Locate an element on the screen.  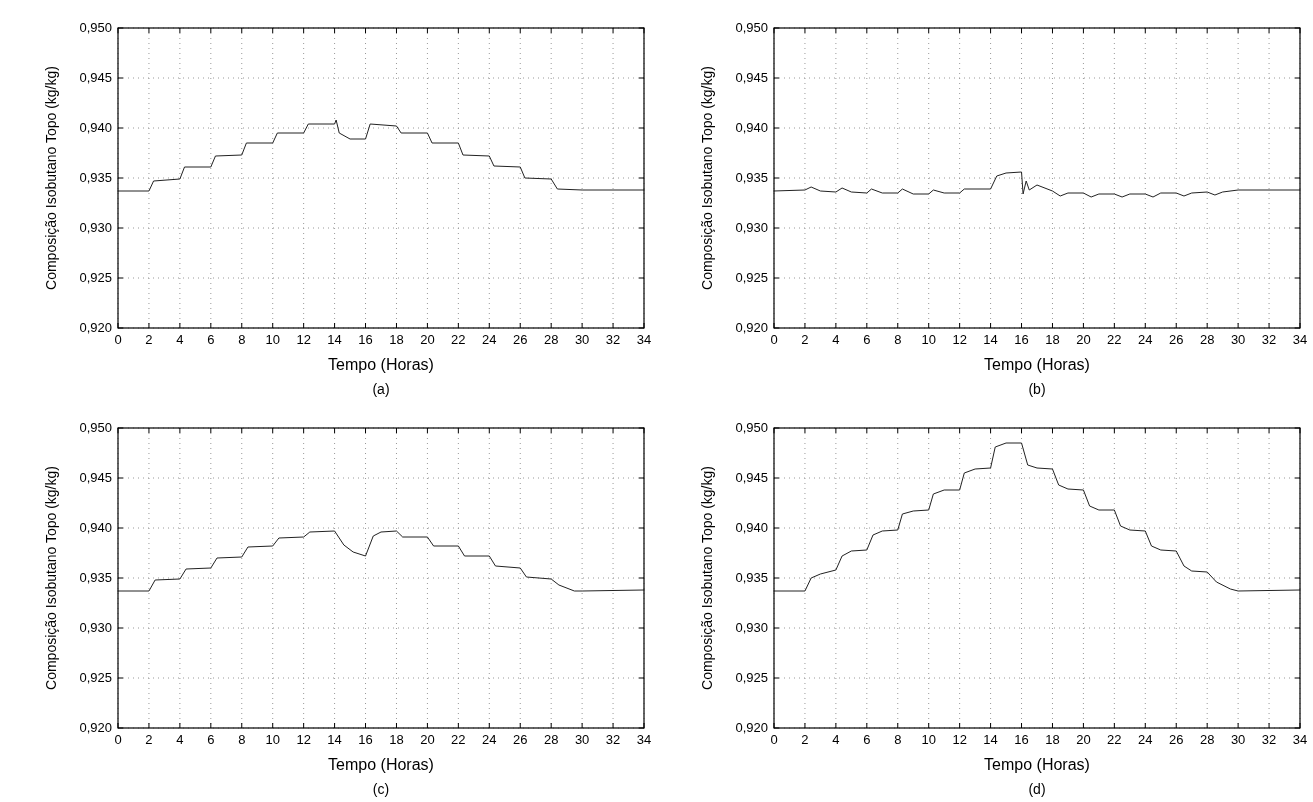
text: (a) is located at coordinates (381, 389).